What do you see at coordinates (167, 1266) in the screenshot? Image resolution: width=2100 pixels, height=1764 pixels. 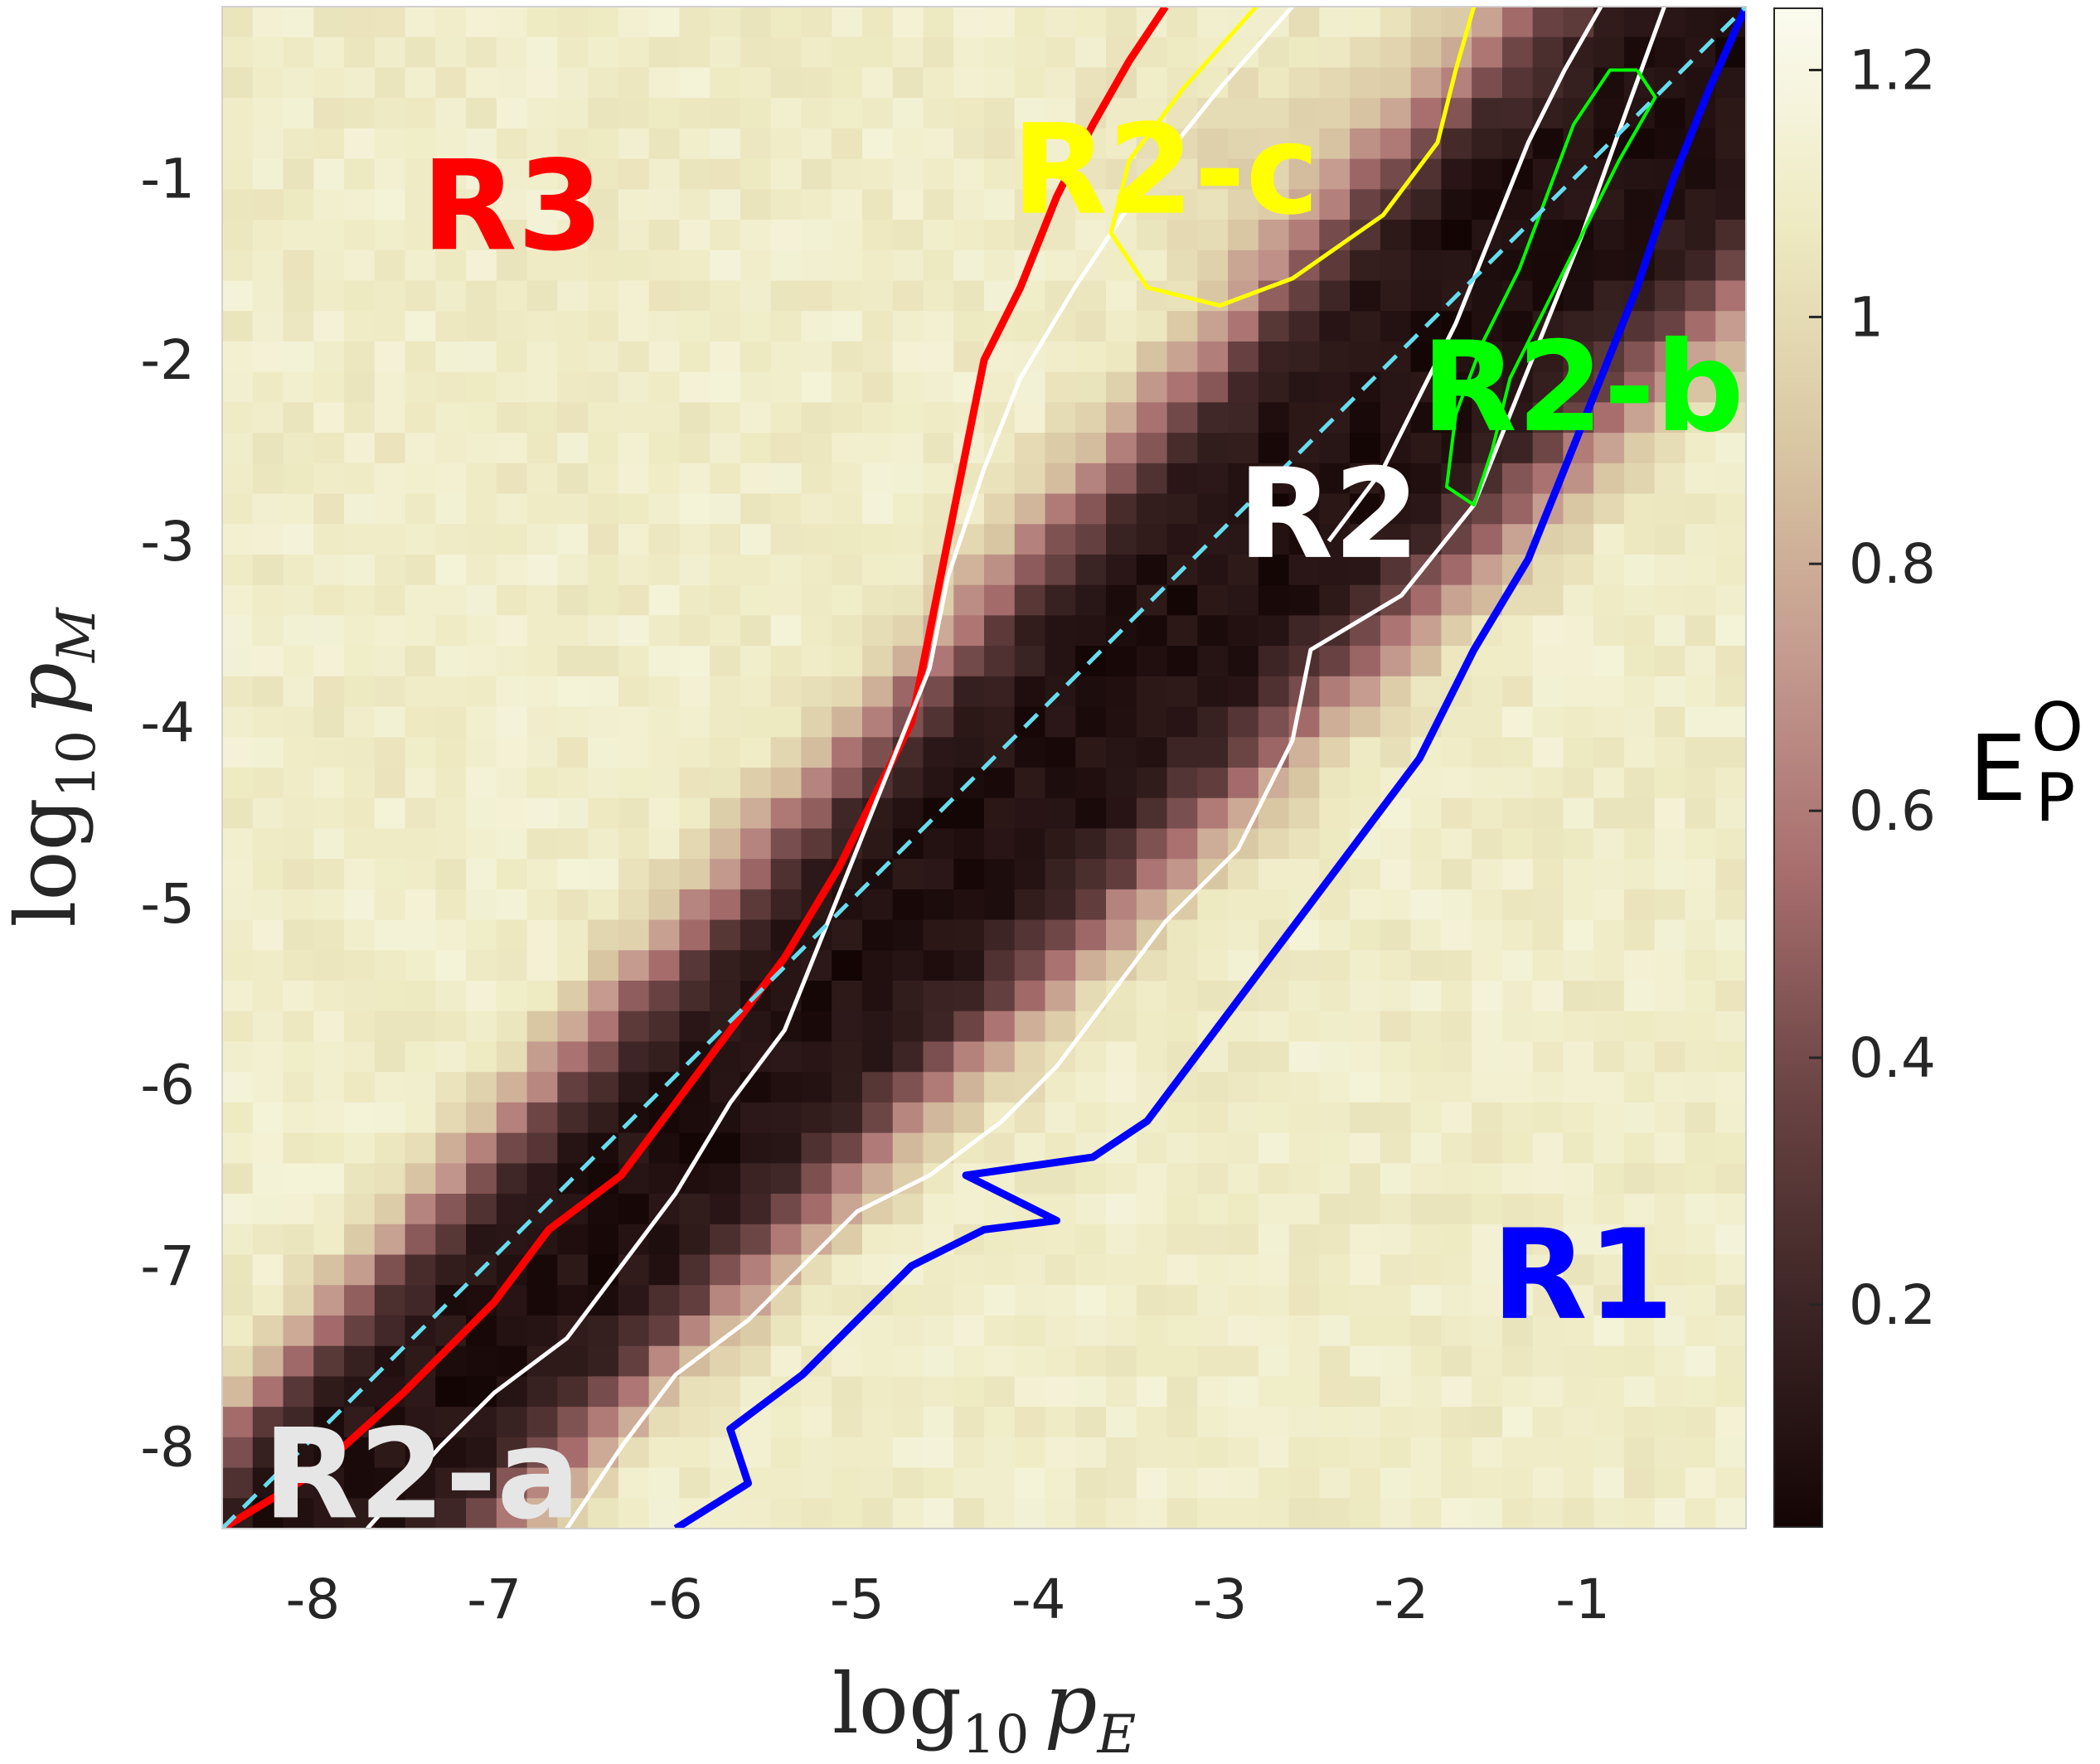 I see `y-tick-label: -7` at bounding box center [167, 1266].